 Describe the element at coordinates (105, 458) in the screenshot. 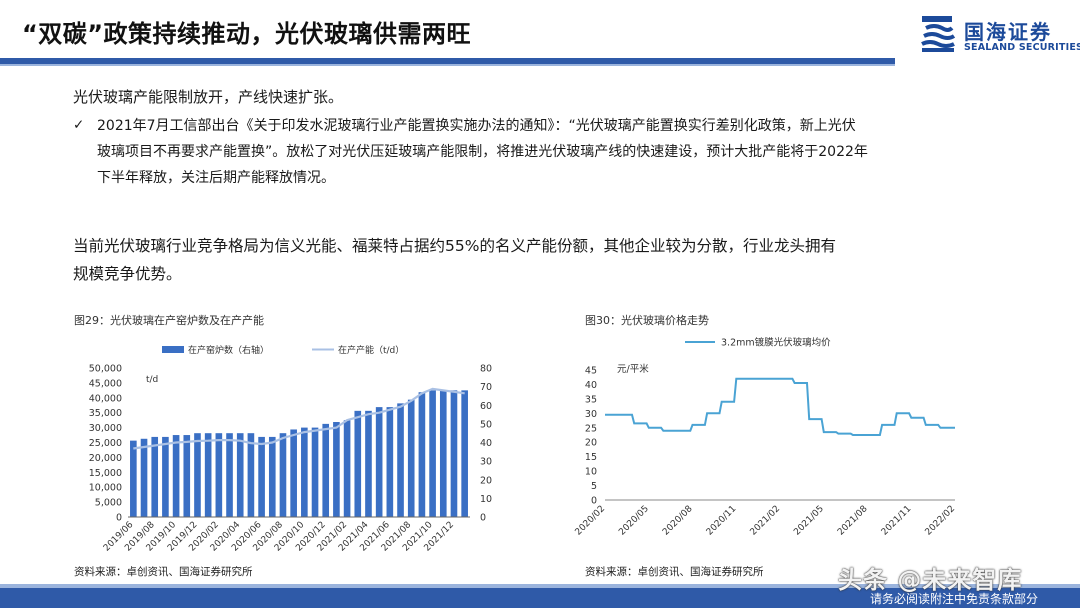

I see `y-left-tick-label: 20,000` at that location.